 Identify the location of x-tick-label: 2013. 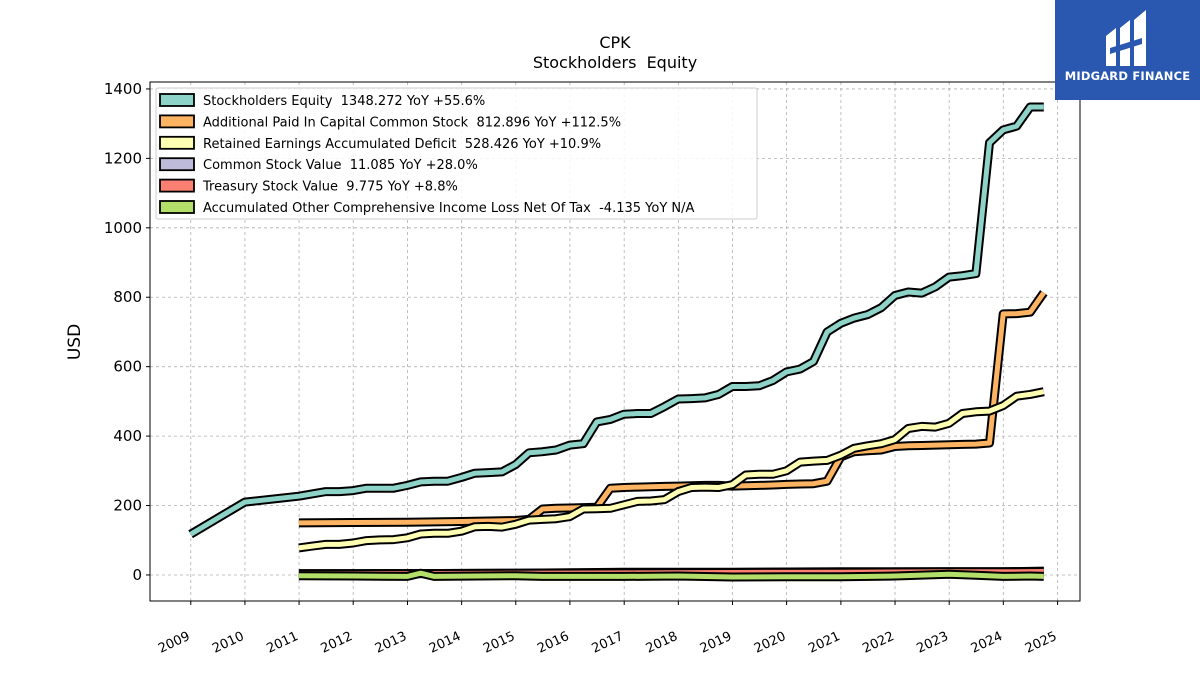
(391, 643).